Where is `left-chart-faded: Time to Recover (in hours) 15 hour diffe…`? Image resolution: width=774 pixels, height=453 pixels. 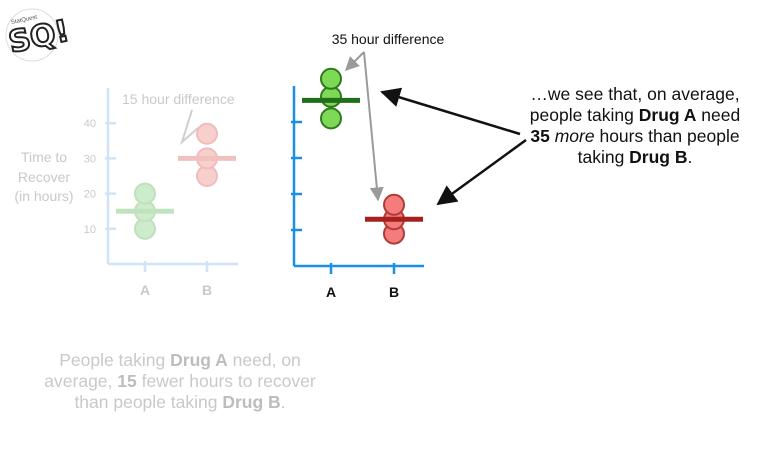
left-chart-faded: Time to Recover (in hours) 15 hour diffe… is located at coordinates (126, 193).